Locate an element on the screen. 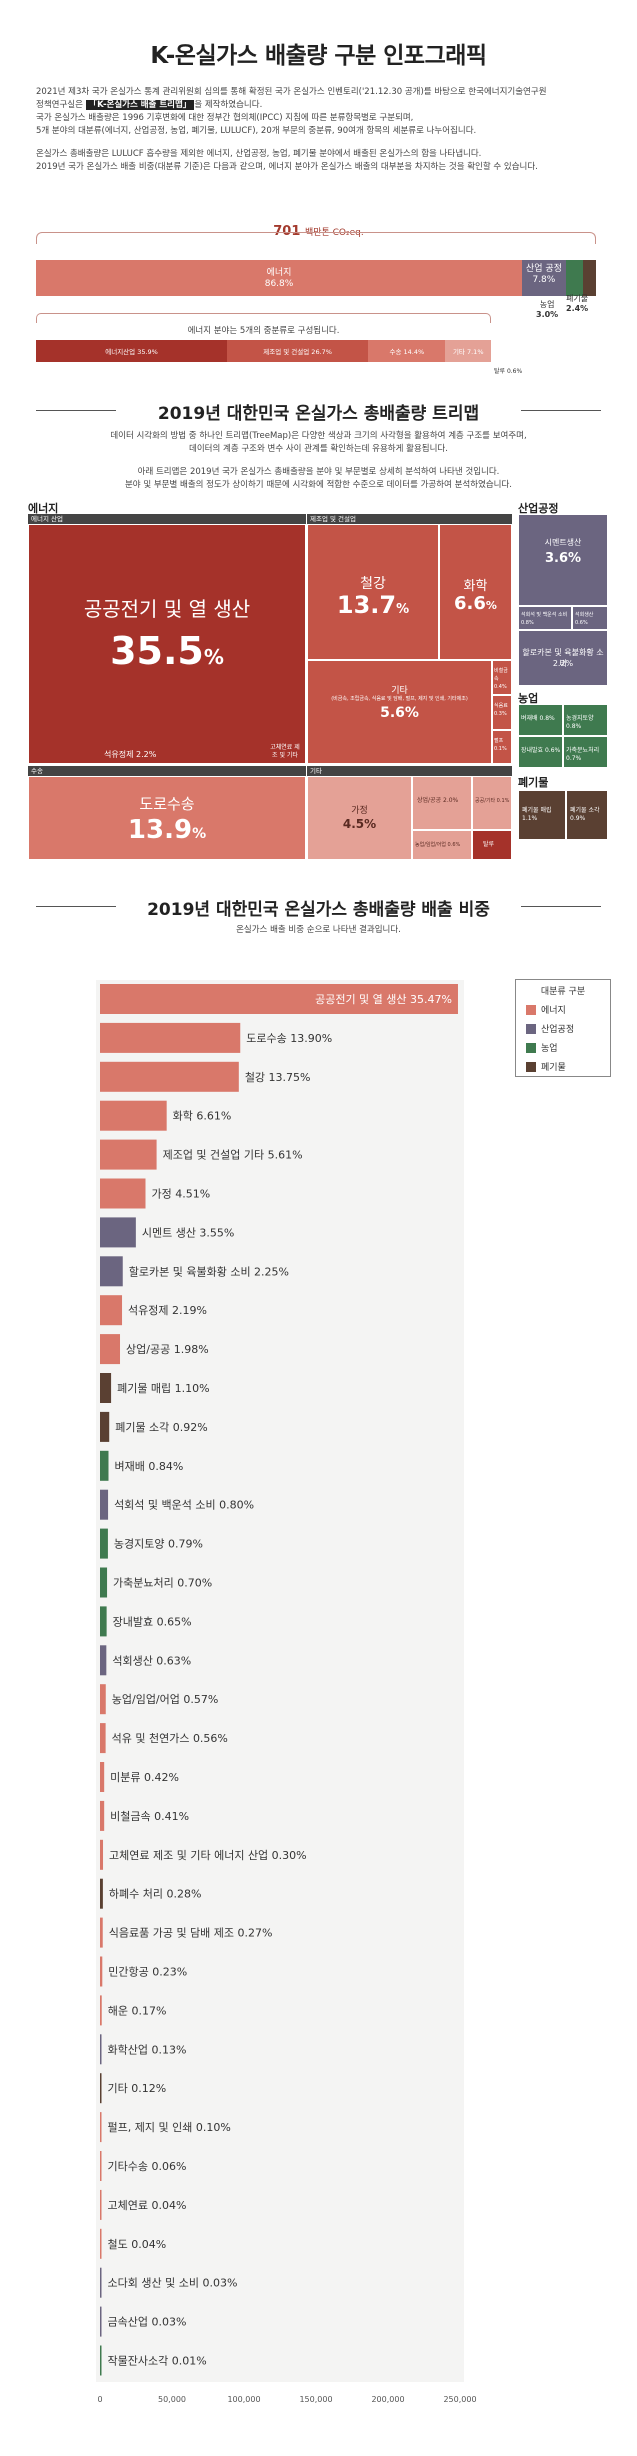  sector-energy: 에너지 86.8% is located at coordinates (279, 278).